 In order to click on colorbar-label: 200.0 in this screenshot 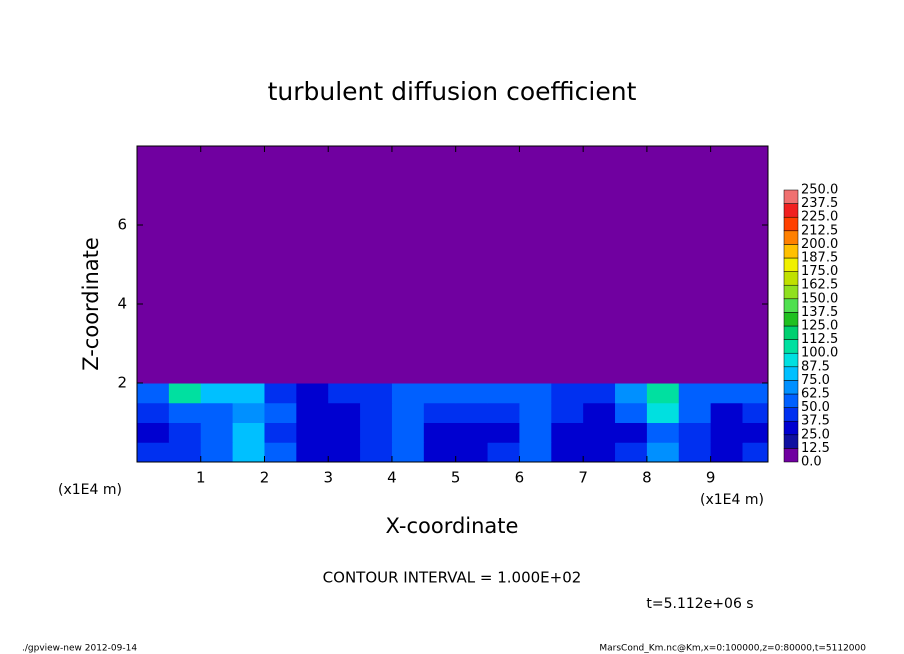, I will do `click(819, 244)`.